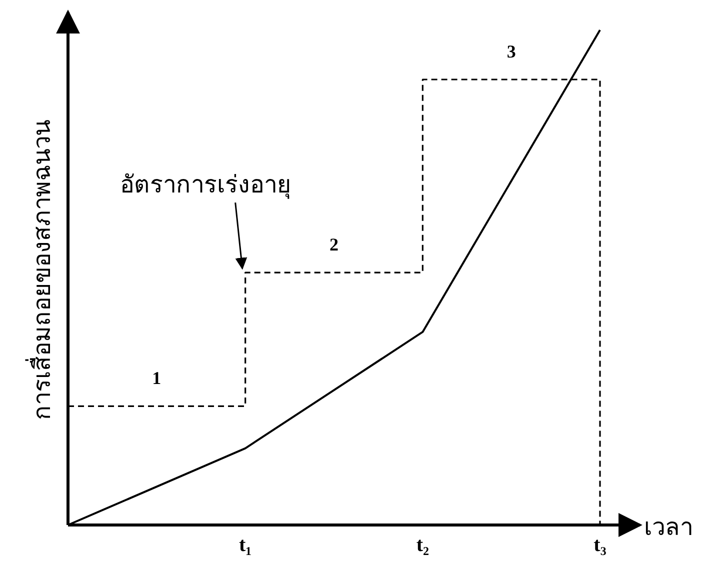  What do you see at coordinates (157, 378) in the screenshot?
I see `annotation: 1` at bounding box center [157, 378].